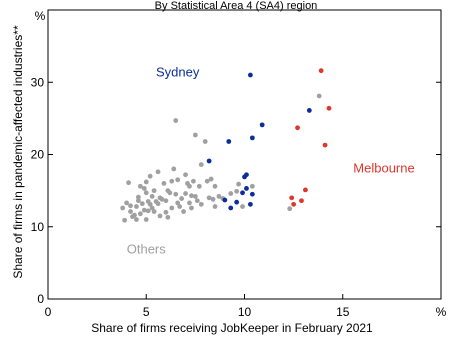 The height and width of the screenshot is (337, 449). What do you see at coordinates (236, 6) in the screenshot?
I see `chart-subtitle: By Statistical Area 4 (SA4) region` at bounding box center [236, 6].